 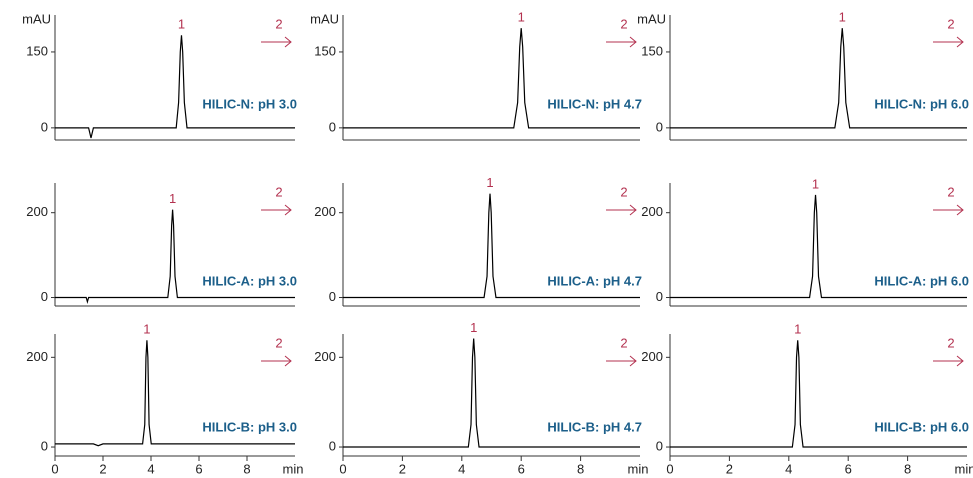 What do you see at coordinates (249, 426) in the screenshot?
I see `trace-label: HILIC-B: pH 3.0` at bounding box center [249, 426].